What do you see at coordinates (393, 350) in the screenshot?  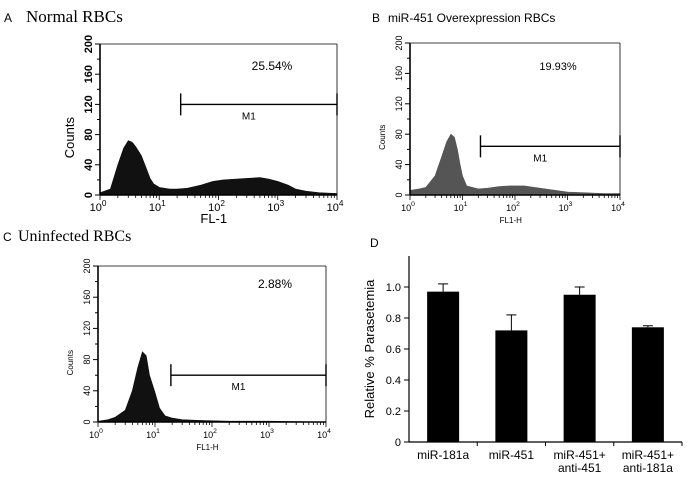 I see `y-tick-label: 0.6` at bounding box center [393, 350].